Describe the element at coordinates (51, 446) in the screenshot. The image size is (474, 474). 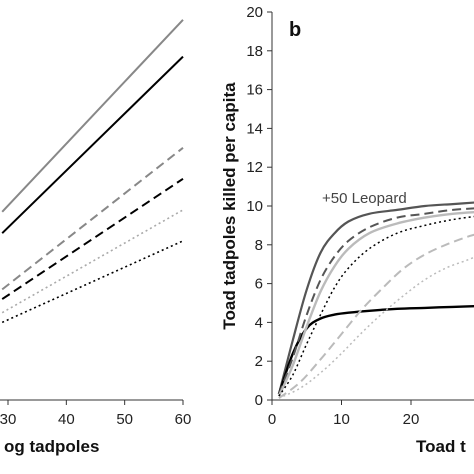
I see `panel-a-x-axis-label: og tadpoles` at that location.